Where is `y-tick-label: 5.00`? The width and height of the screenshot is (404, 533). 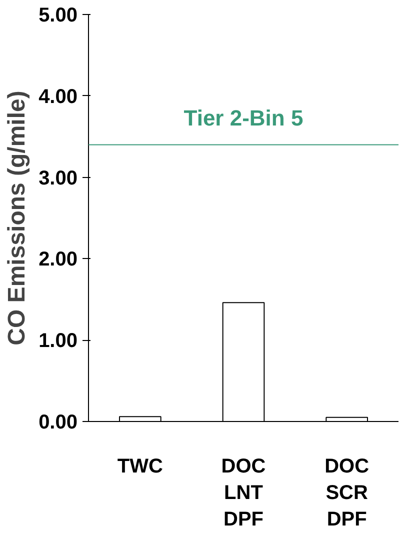
y-tick-label: 5.00 is located at coordinates (58, 15).